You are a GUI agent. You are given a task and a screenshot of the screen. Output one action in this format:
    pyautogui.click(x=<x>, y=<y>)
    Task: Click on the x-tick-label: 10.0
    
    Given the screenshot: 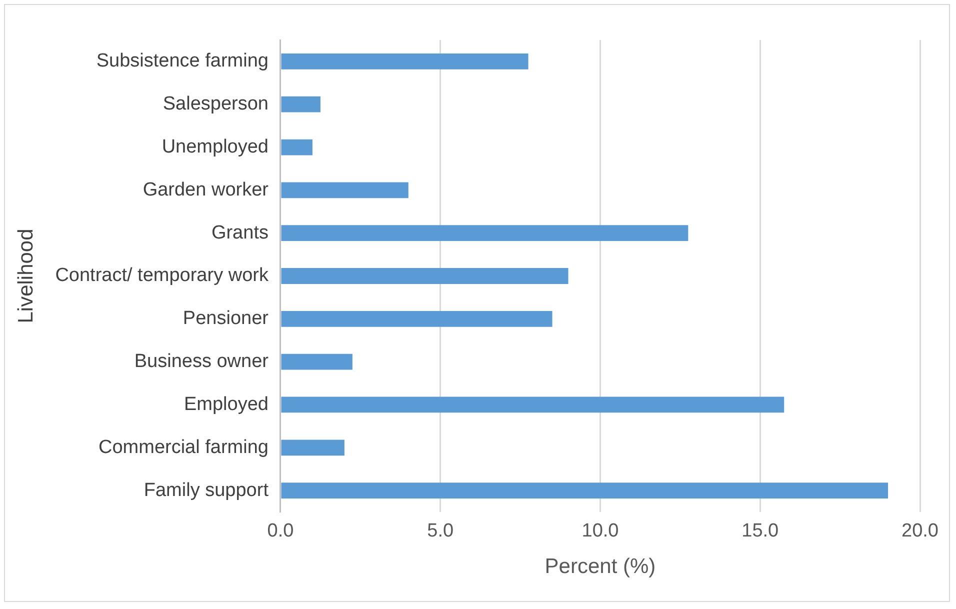 What is the action you would take?
    pyautogui.click(x=600, y=531)
    